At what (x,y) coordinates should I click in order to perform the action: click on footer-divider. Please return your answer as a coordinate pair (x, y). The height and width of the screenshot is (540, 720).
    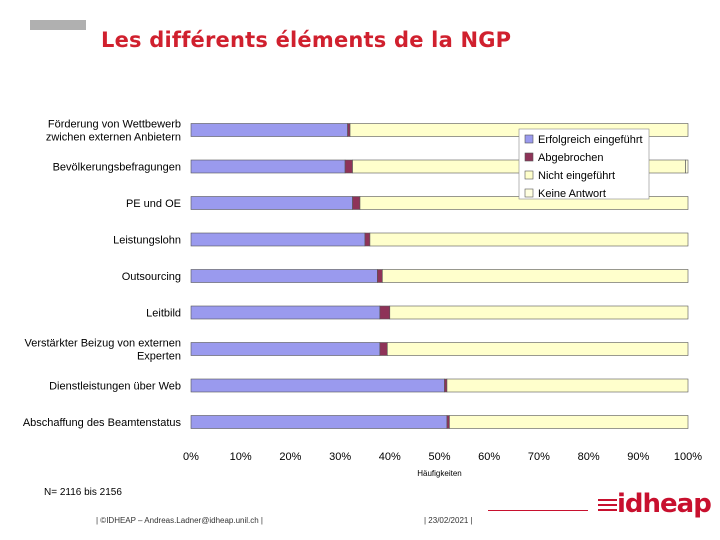
    Looking at the image, I should click on (538, 510).